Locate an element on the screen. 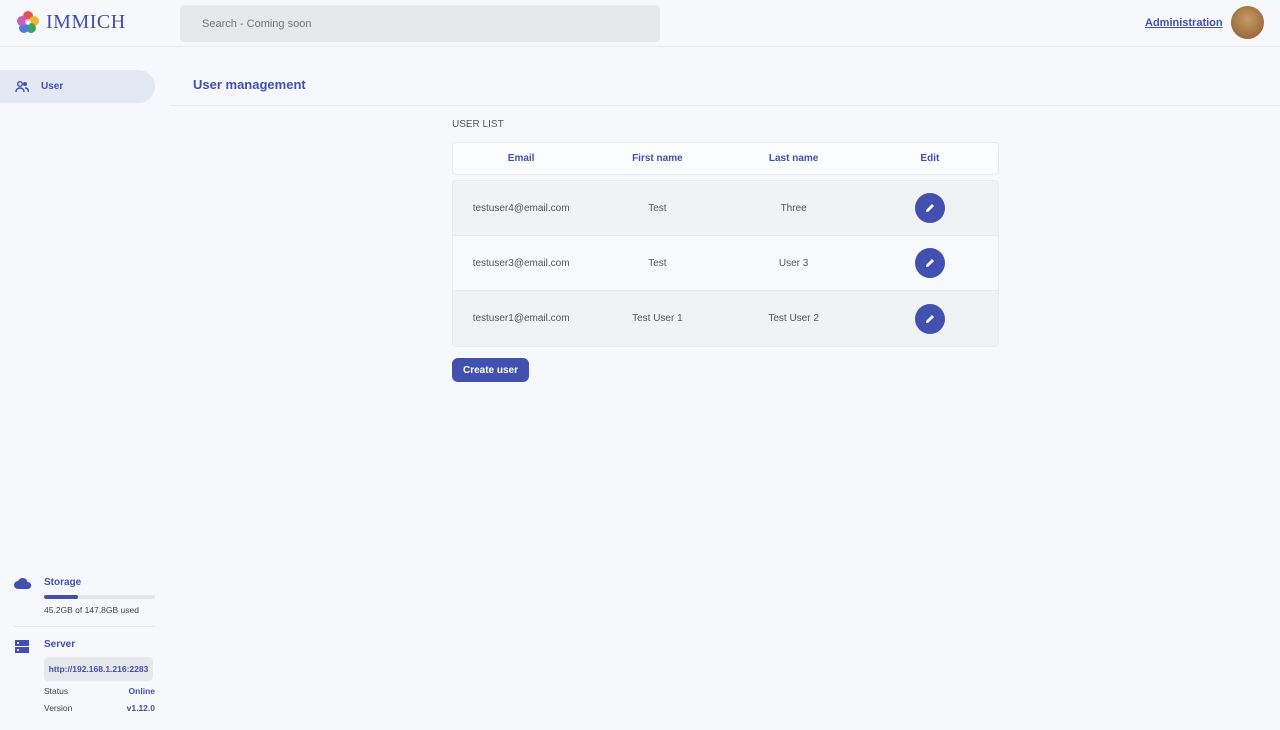 The image size is (1280, 730). cell-email: testuser3@email.com is located at coordinates (521, 263).